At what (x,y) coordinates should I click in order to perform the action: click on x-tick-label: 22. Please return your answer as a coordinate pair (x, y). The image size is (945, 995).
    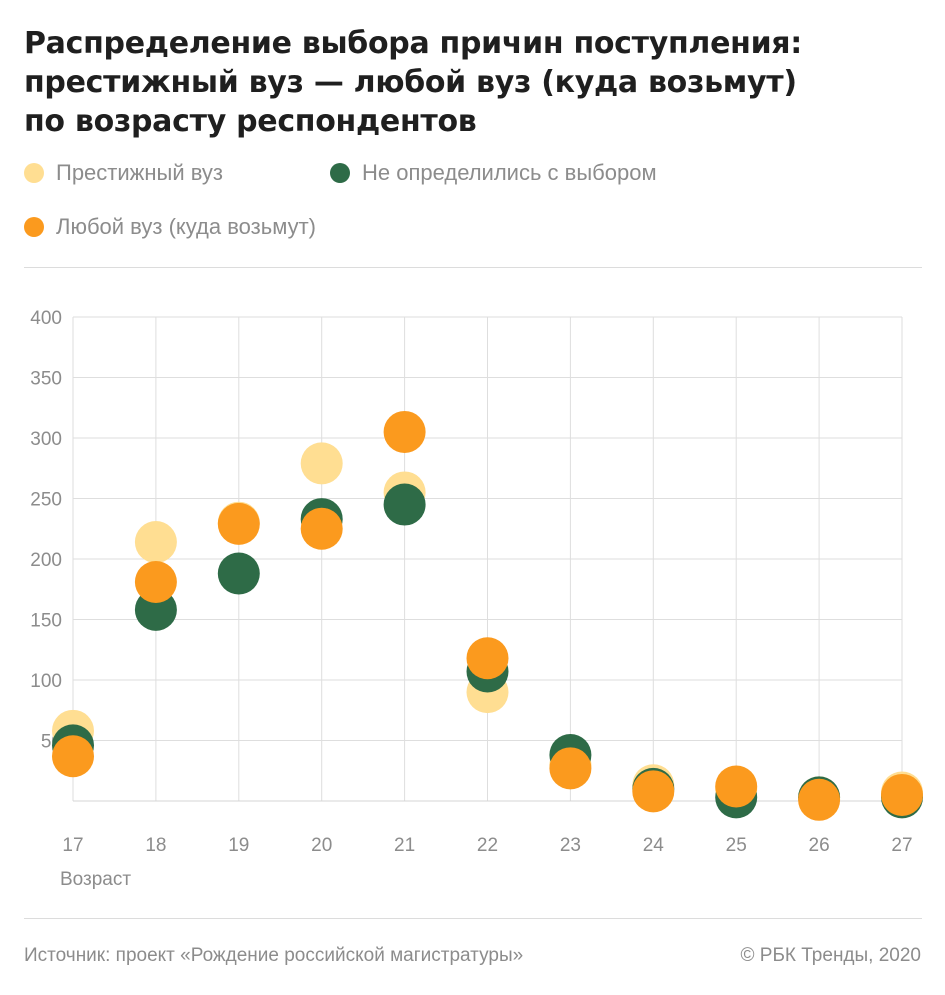
    Looking at the image, I should click on (487, 845).